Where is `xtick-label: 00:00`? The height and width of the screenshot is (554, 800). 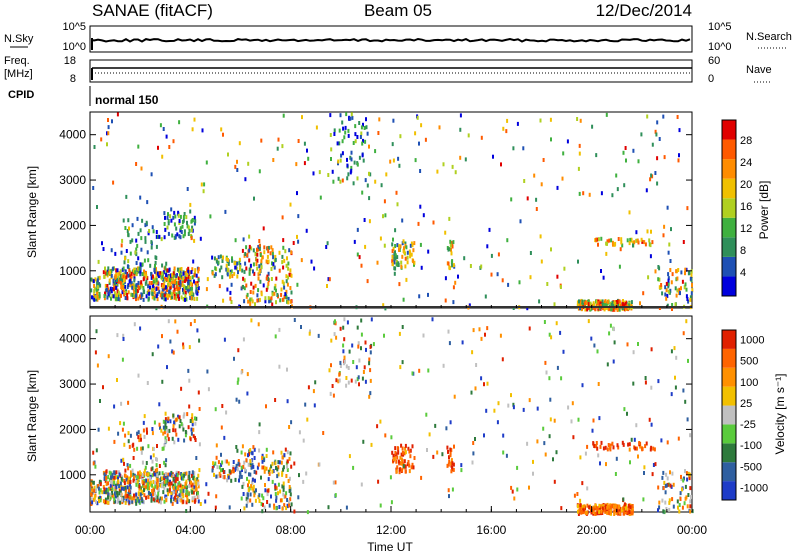
xtick-label: 00:00 is located at coordinates (692, 530).